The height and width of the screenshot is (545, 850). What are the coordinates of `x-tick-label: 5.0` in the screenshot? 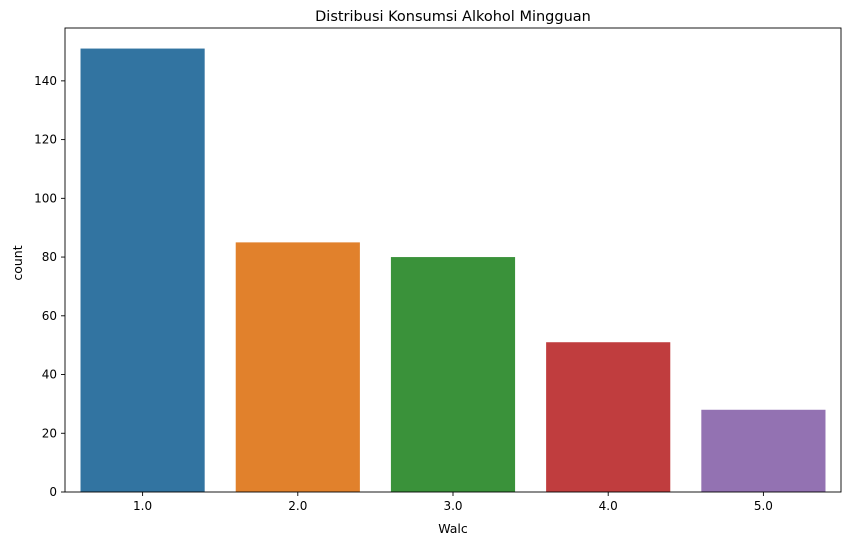 It's located at (763, 506).